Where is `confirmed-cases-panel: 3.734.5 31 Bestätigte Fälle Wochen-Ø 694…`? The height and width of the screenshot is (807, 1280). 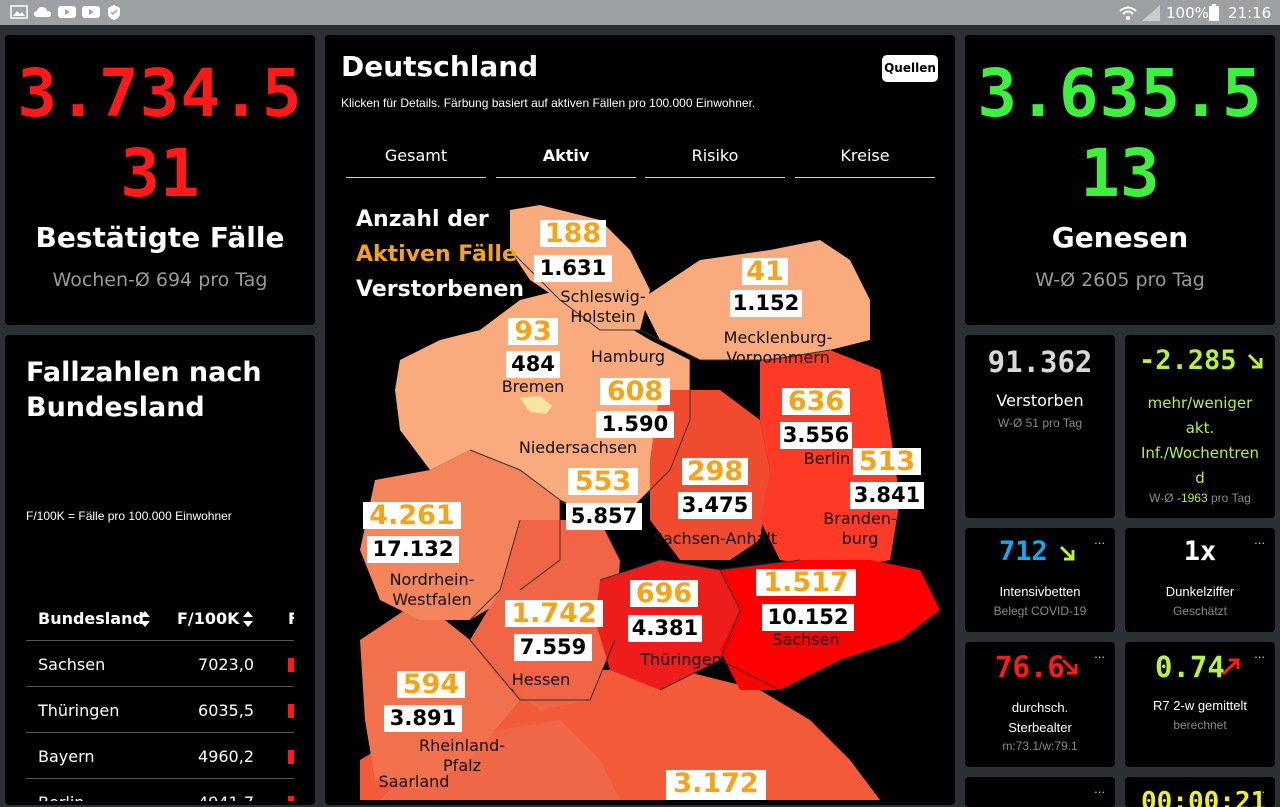
confirmed-cases-panel: 3.734.5 31 Bestätigte Fälle Wochen-Ø 694… is located at coordinates (160, 180).